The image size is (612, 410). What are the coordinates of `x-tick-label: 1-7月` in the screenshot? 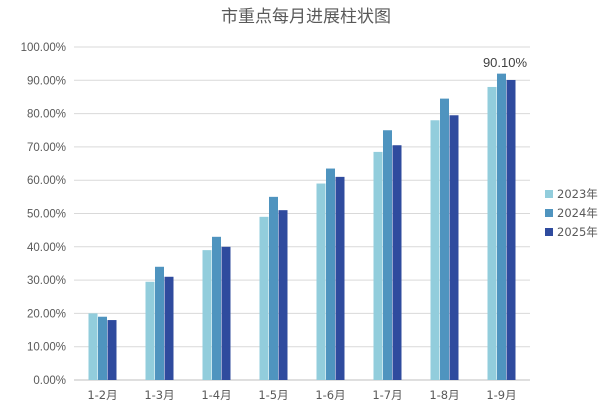 It's located at (387, 395).